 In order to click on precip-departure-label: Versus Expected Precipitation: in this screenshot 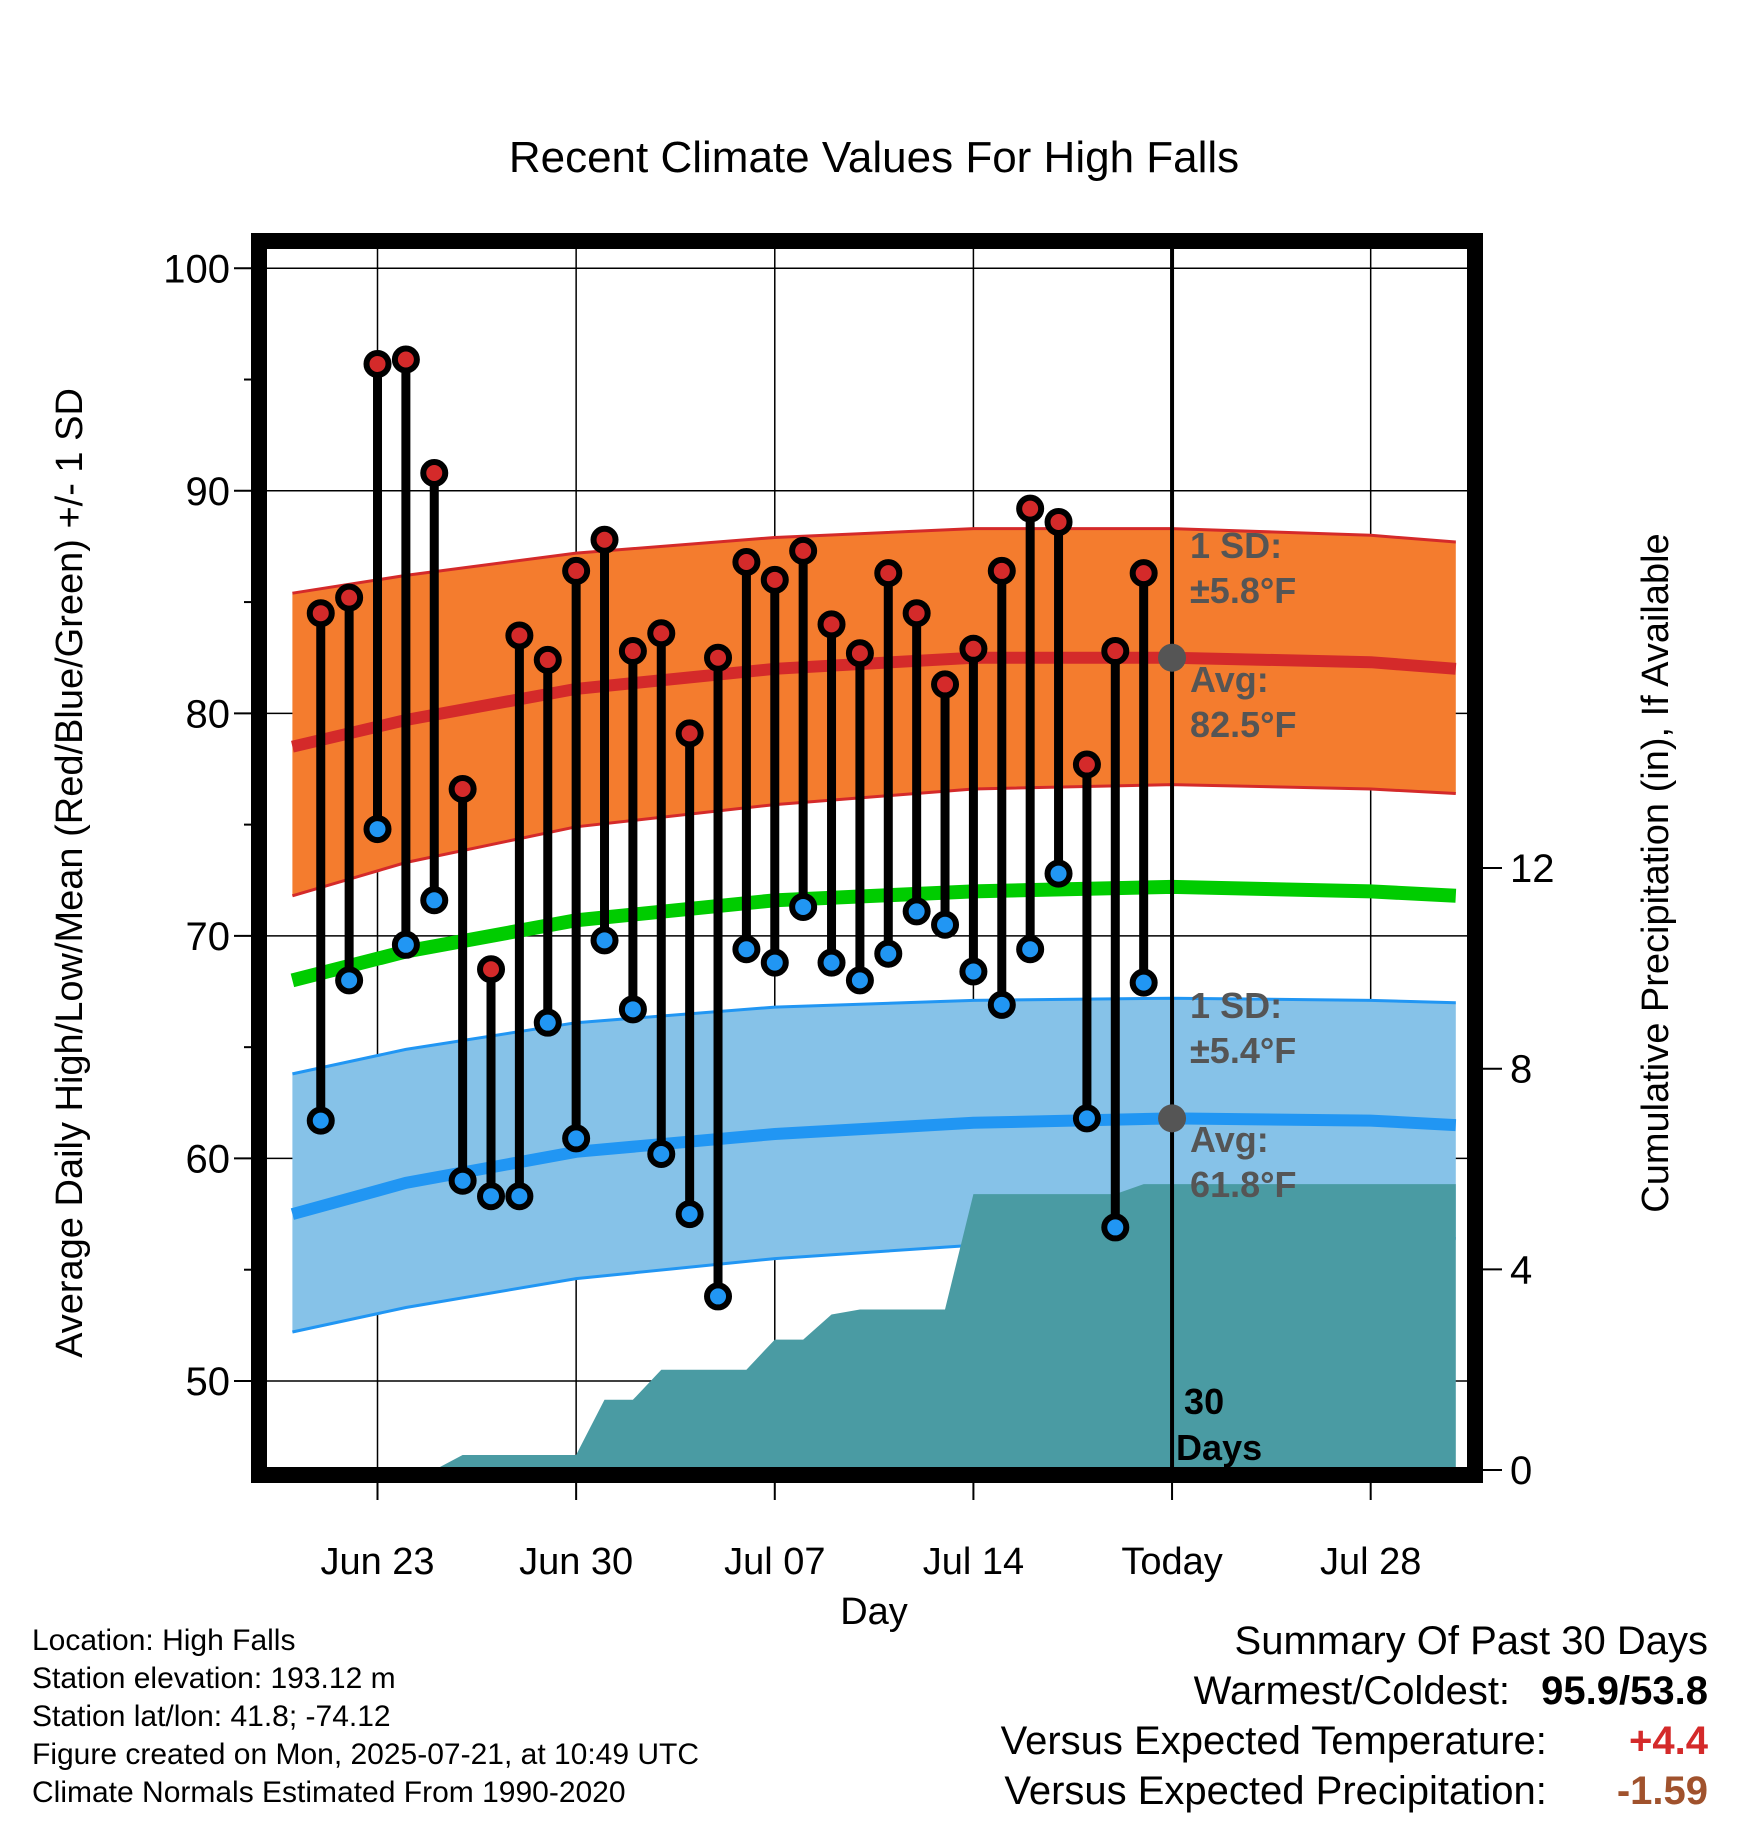, I will do `click(1275, 1791)`.